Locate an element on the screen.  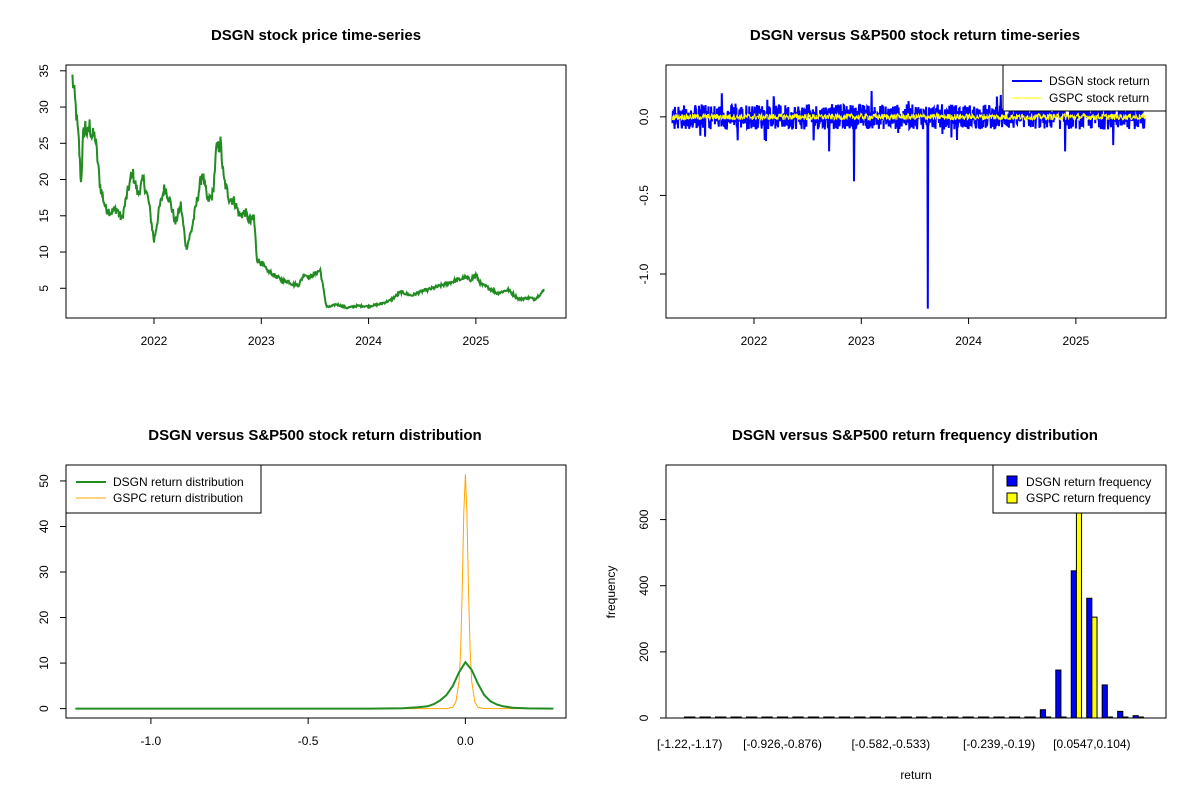
returns-gspc-line is located at coordinates (908, 116).